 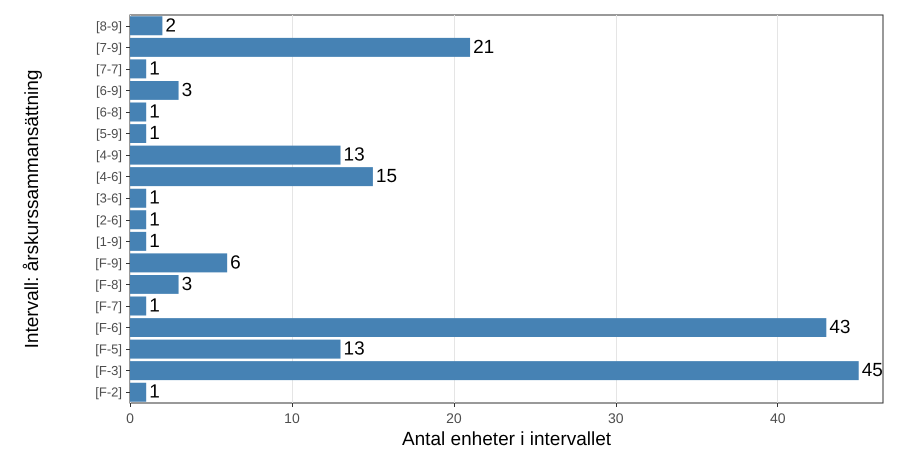 I want to click on y-tick-label: [F-7], so click(x=108, y=306).